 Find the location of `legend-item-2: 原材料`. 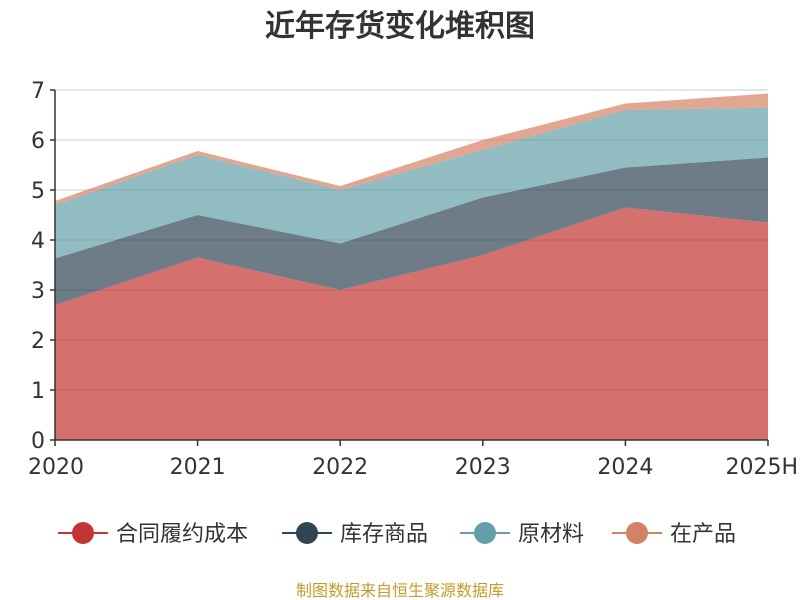

legend-item-2: 原材料 is located at coordinates (522, 534).